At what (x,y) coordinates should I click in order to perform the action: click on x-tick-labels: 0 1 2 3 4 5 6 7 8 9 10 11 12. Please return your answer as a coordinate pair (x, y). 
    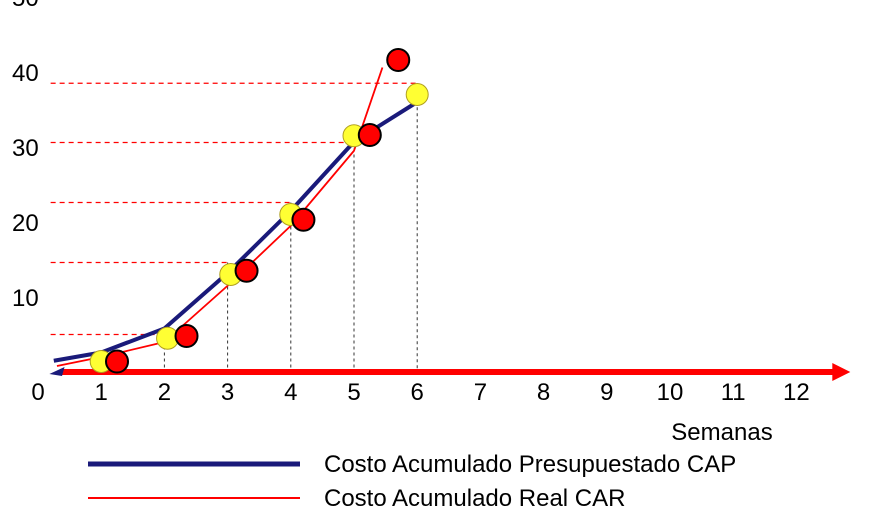
    Looking at the image, I should click on (420, 392).